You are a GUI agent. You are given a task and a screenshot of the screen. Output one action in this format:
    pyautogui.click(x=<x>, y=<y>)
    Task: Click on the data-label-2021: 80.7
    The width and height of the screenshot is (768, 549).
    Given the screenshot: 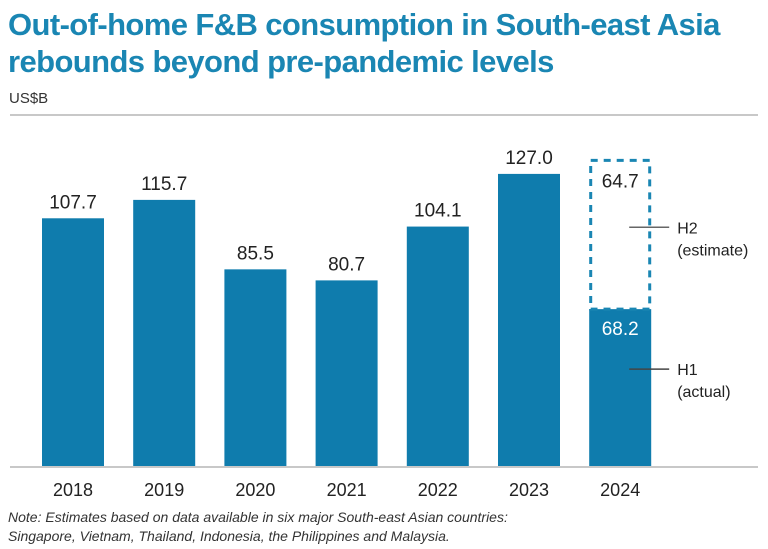 What is the action you would take?
    pyautogui.click(x=346, y=264)
    